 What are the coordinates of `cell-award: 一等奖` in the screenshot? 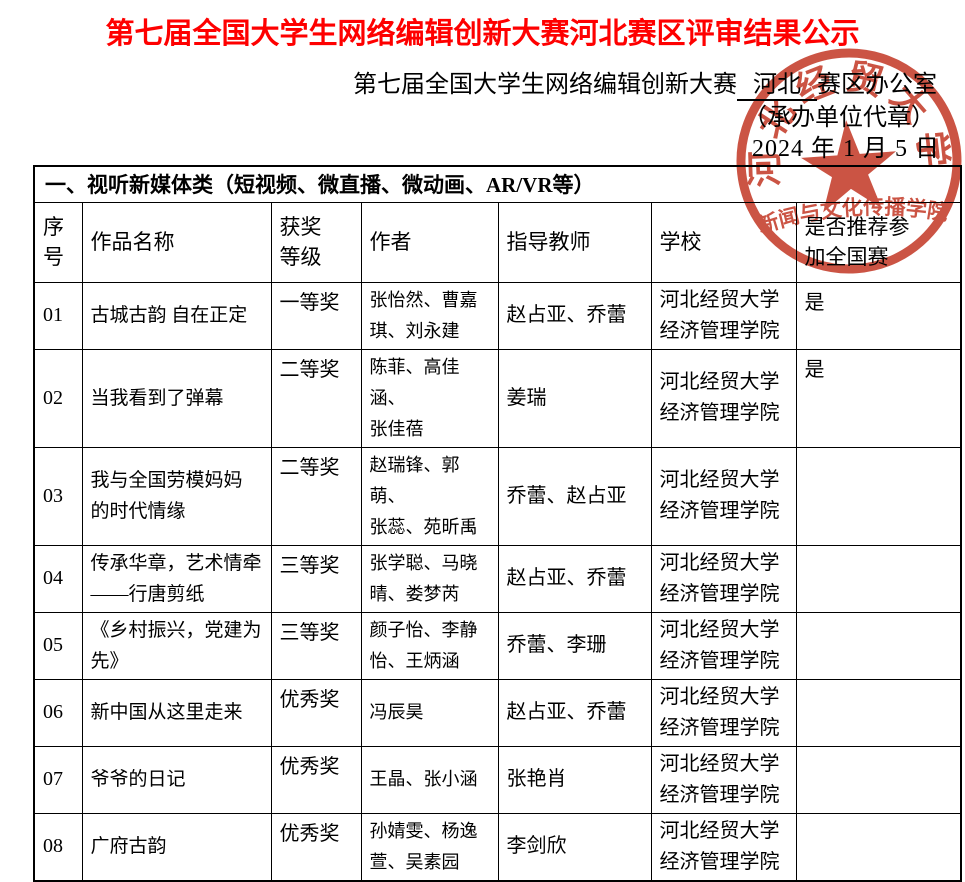 It's located at (316, 315).